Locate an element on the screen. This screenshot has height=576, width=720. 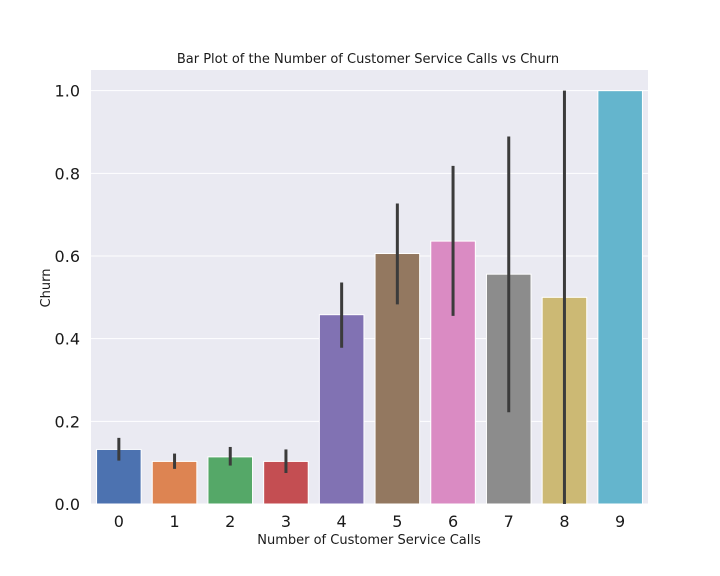
y-axis-ticks: 0.0 0.2 0.4 0.6 0.8 1.0 is located at coordinates (67, 298).